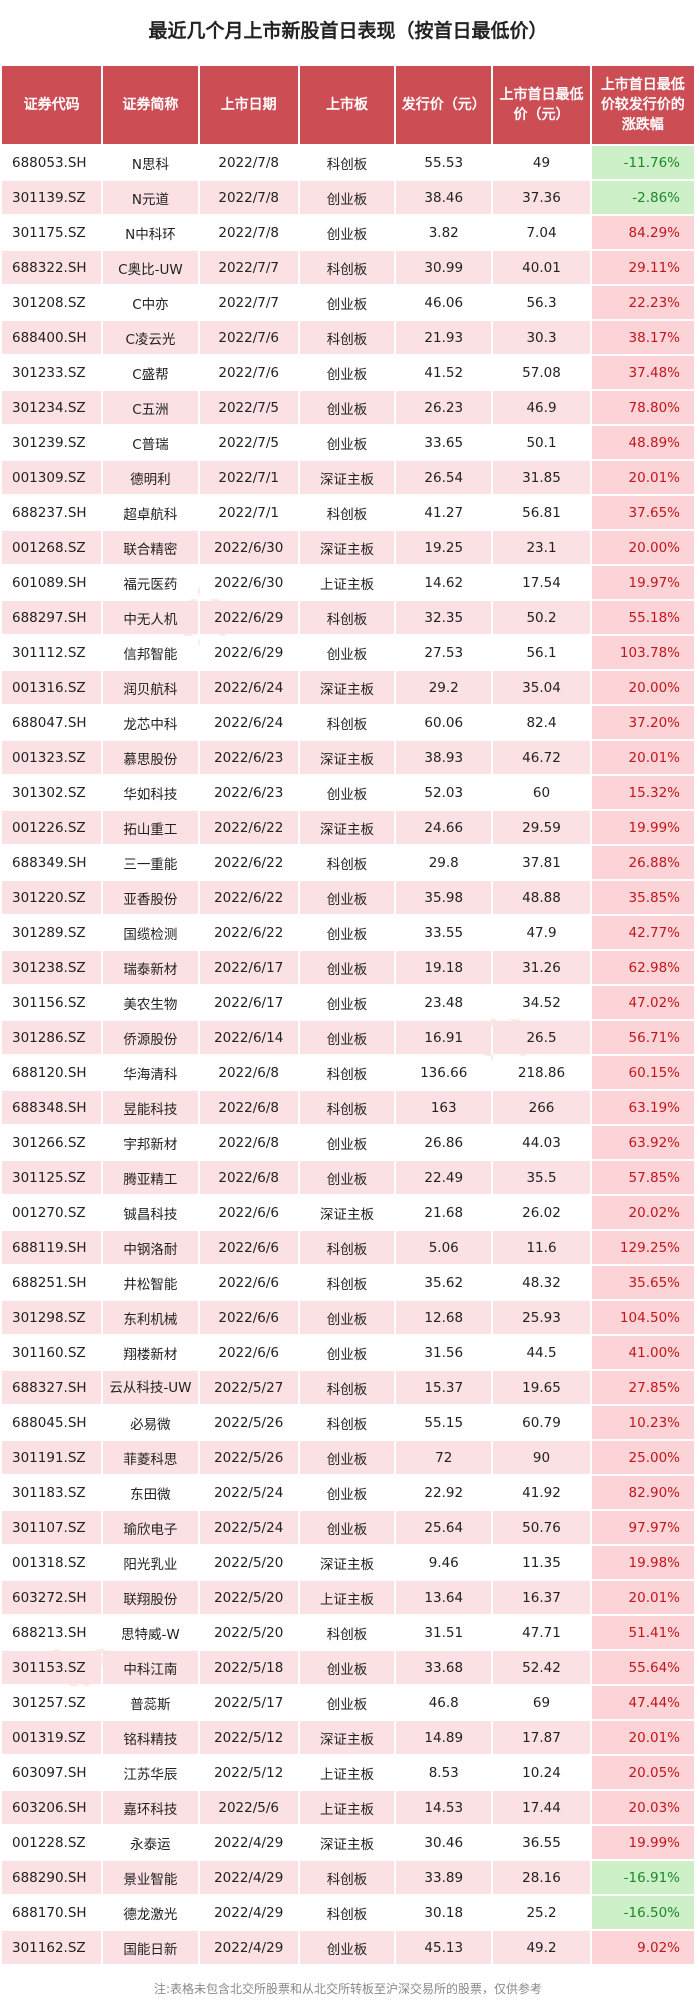 This screenshot has width=696, height=2005. I want to click on cell-change: 15.32%, so click(642, 792).